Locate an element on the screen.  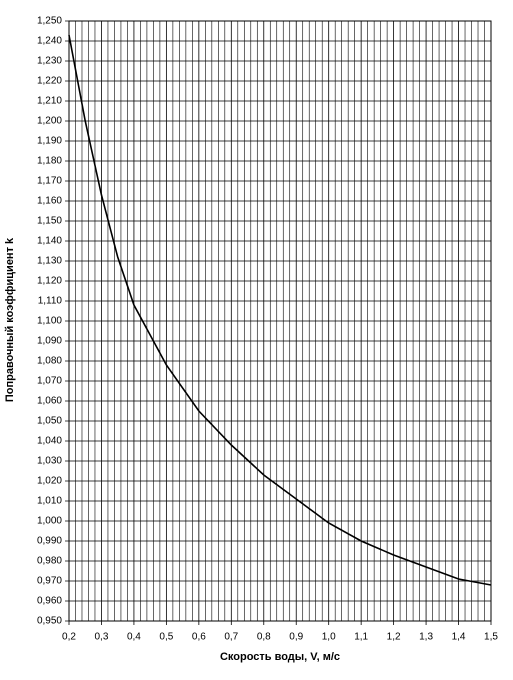
y-tick-label: 1,030 is located at coordinates (49, 461).